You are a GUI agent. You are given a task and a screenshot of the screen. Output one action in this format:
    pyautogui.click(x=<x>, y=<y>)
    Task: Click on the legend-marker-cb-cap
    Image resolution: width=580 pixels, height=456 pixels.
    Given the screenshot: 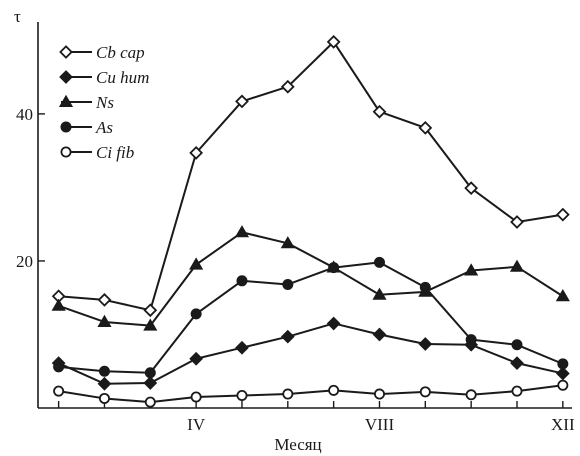 What is the action you would take?
    pyautogui.click(x=66, y=52)
    